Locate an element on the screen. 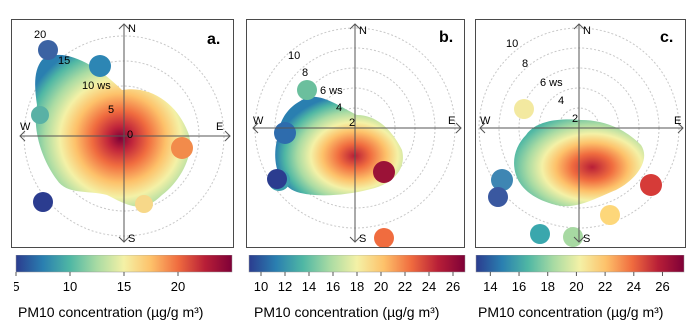 Image resolution: width=689 pixels, height=329 pixels. direction-n-a: N is located at coordinates (132, 29).